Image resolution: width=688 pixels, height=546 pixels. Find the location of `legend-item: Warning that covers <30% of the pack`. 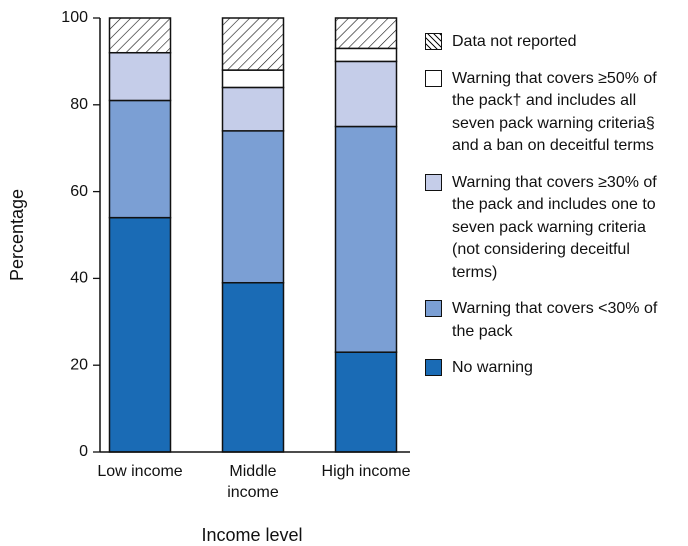

legend-item: Warning that covers <30% of the pack is located at coordinates (552, 320).